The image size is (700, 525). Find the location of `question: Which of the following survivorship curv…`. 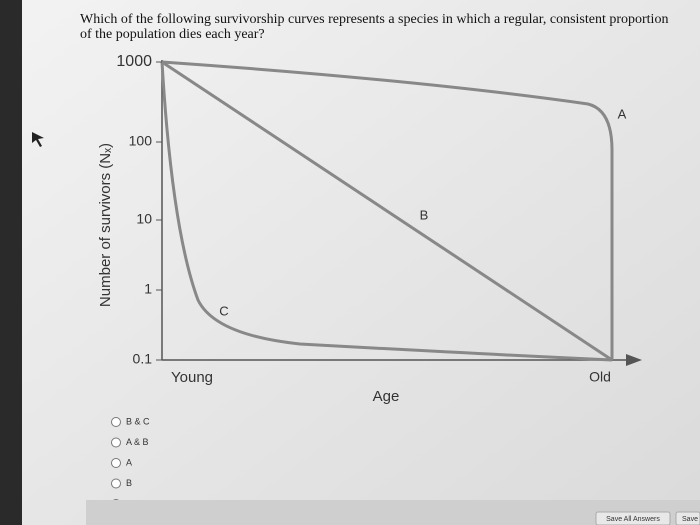

question: Which of the following survivorship curv… is located at coordinates (374, 27).